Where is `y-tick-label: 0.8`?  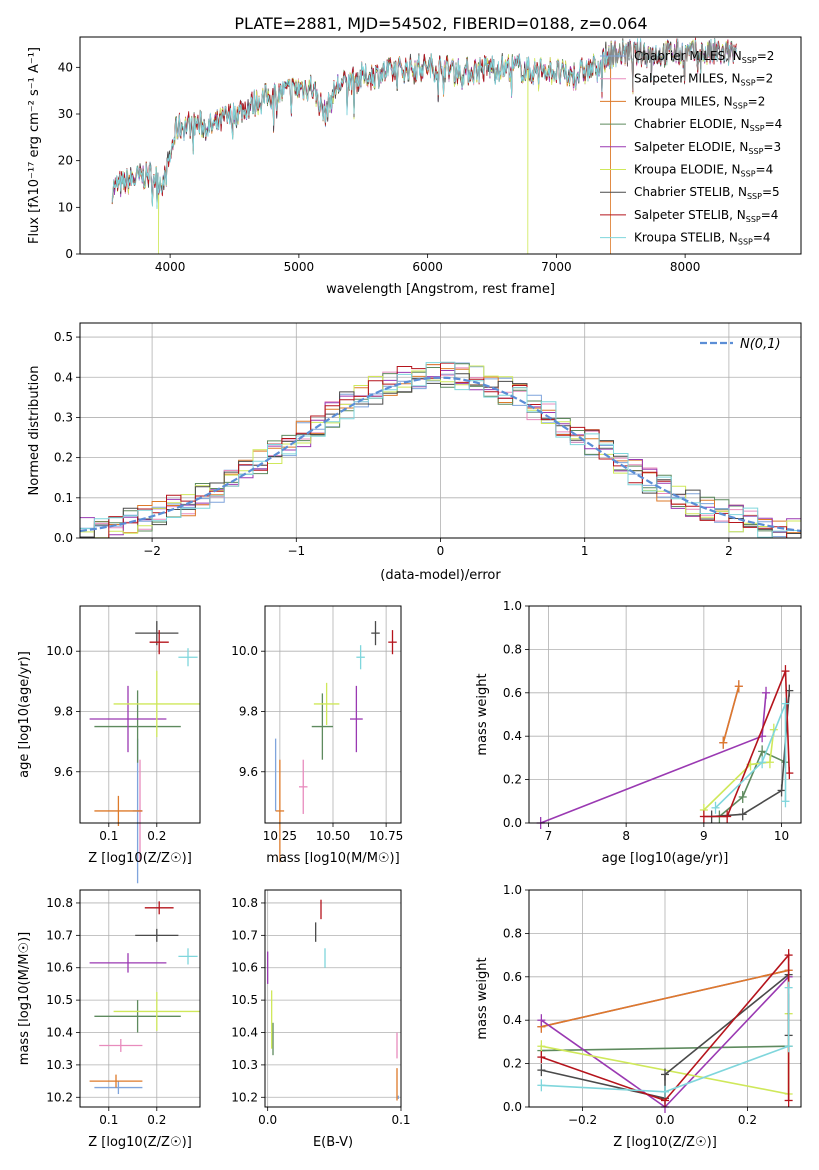 y-tick-label: 0.8 is located at coordinates (512, 933).